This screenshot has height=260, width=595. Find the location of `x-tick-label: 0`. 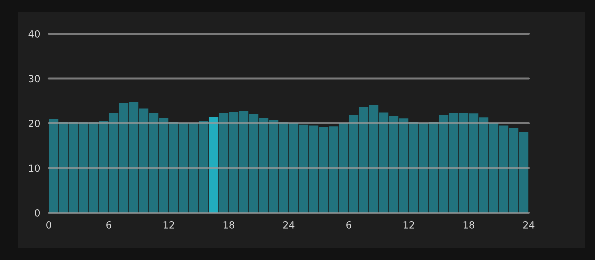

x-tick-label: 0 is located at coordinates (49, 225).